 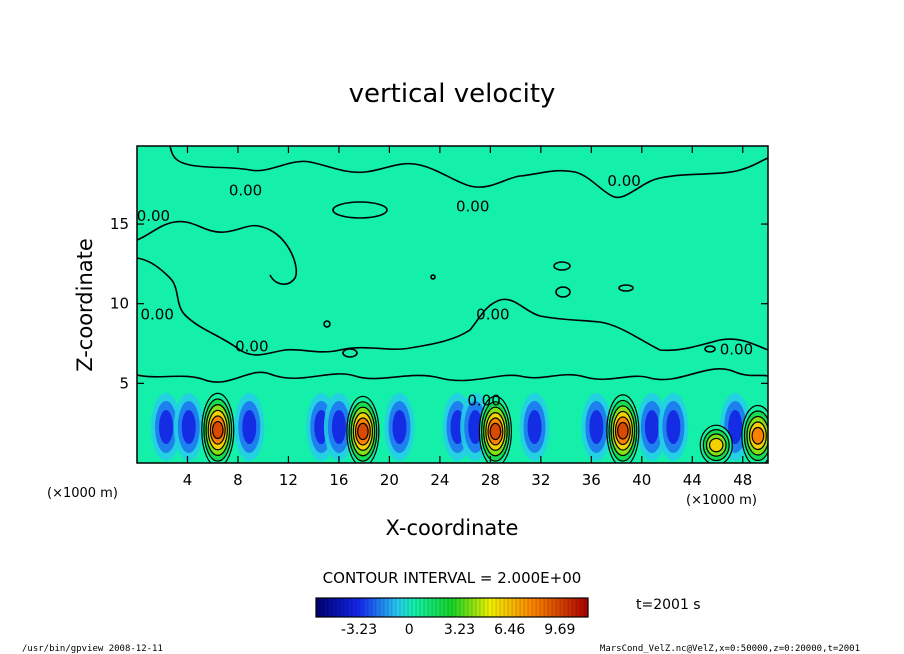 I want to click on x-tick-label: 44, so click(x=692, y=480).